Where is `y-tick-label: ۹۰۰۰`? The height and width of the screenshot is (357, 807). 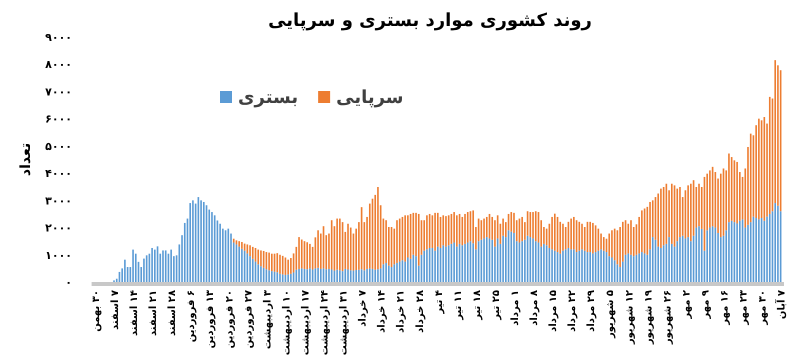 y-tick-label: ۹۰۰۰ is located at coordinates (58, 37).